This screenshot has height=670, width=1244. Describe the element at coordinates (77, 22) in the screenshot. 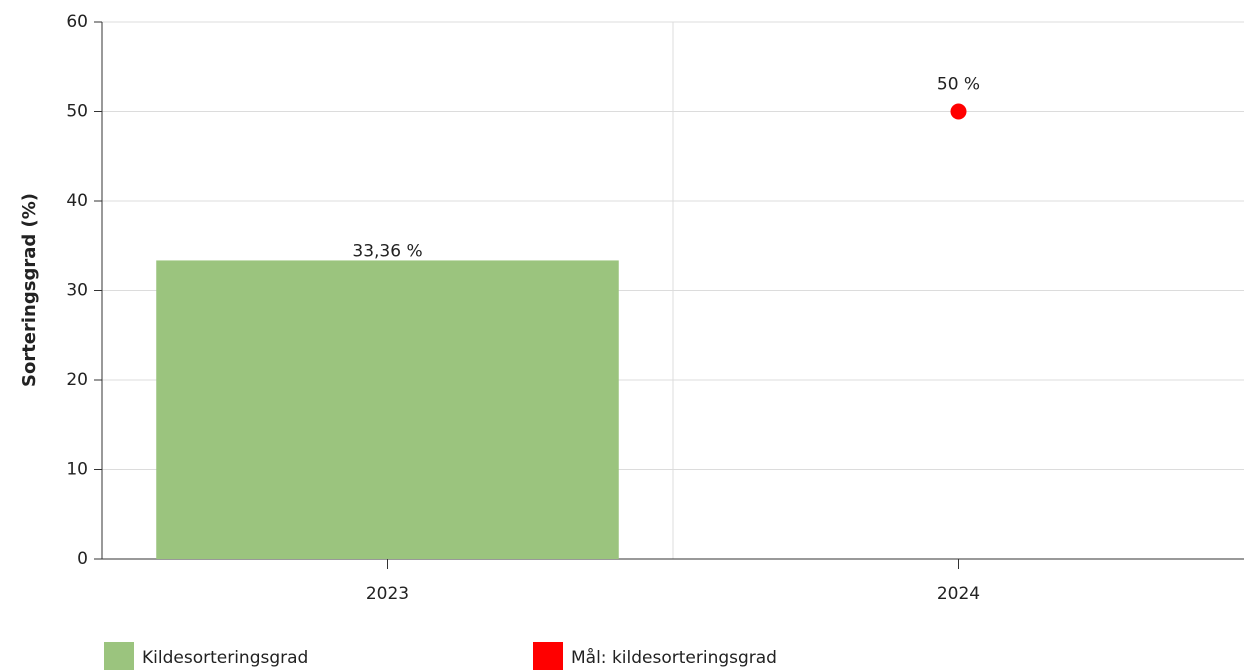

I see `y-tick-label: 60` at that location.